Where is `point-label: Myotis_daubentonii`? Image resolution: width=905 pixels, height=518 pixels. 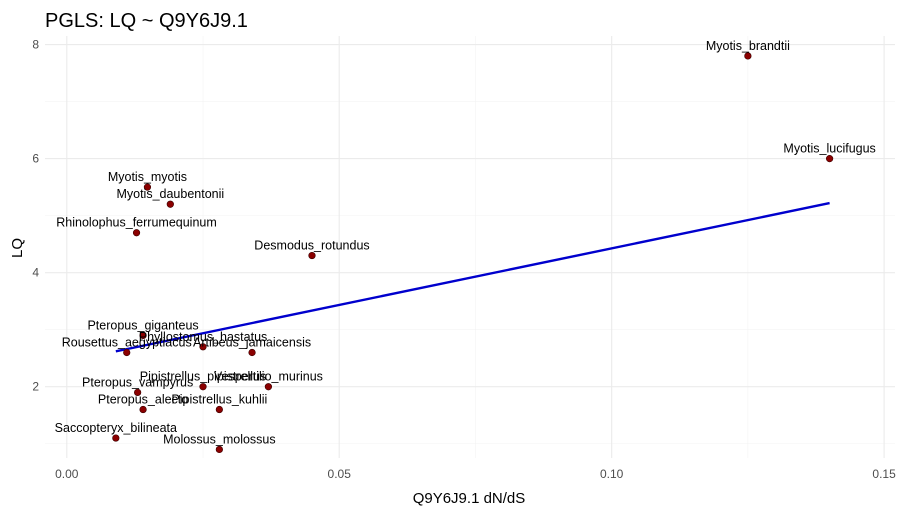
point-label: Myotis_daubentonii is located at coordinates (170, 194).